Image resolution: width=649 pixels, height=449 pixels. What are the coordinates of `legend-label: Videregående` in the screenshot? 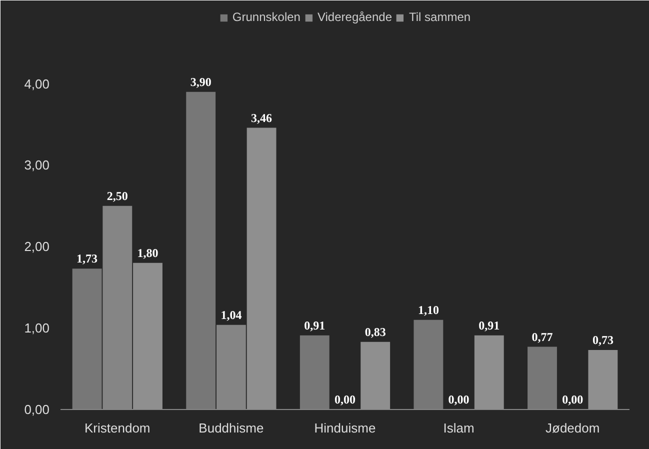 It's located at (354, 17).